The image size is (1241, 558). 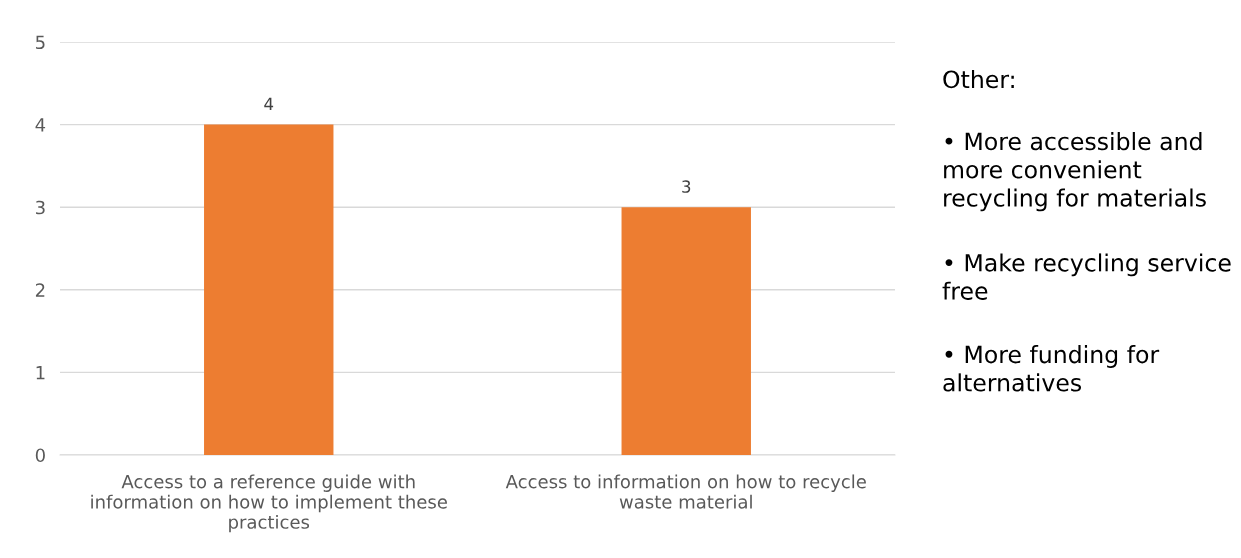 What do you see at coordinates (40, 373) in the screenshot?
I see `y-tick-label: 1` at bounding box center [40, 373].